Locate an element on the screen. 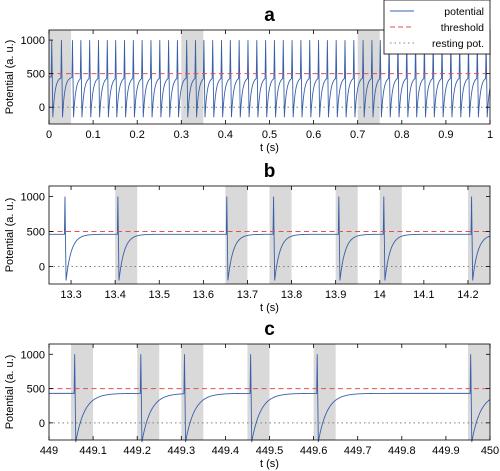 This screenshot has height=471, width=500. legend-label-threshold: threshold is located at coordinates (462, 28).